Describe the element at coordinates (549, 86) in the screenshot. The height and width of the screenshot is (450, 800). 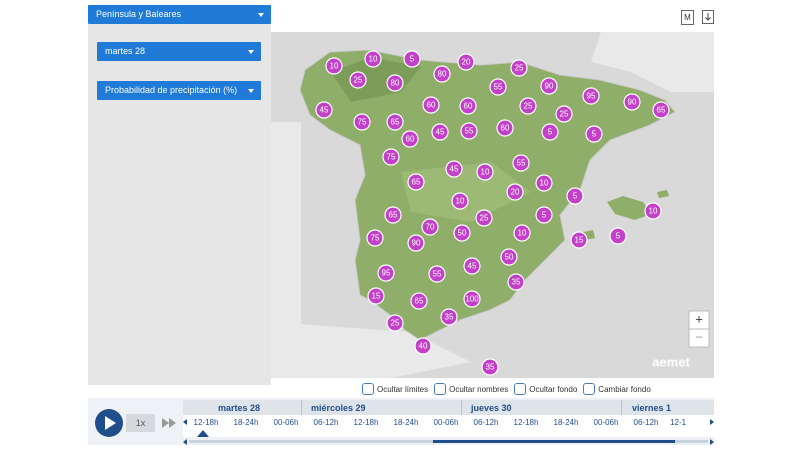
I see `marker-value: 90` at that location.